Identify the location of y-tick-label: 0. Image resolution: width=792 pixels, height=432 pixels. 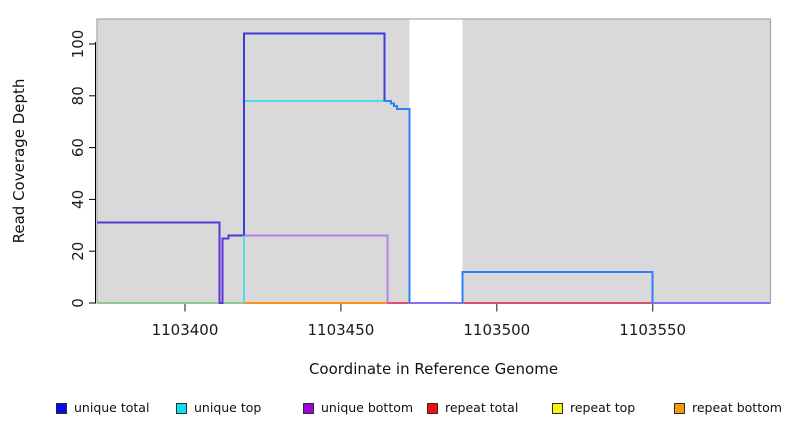
(78, 303).